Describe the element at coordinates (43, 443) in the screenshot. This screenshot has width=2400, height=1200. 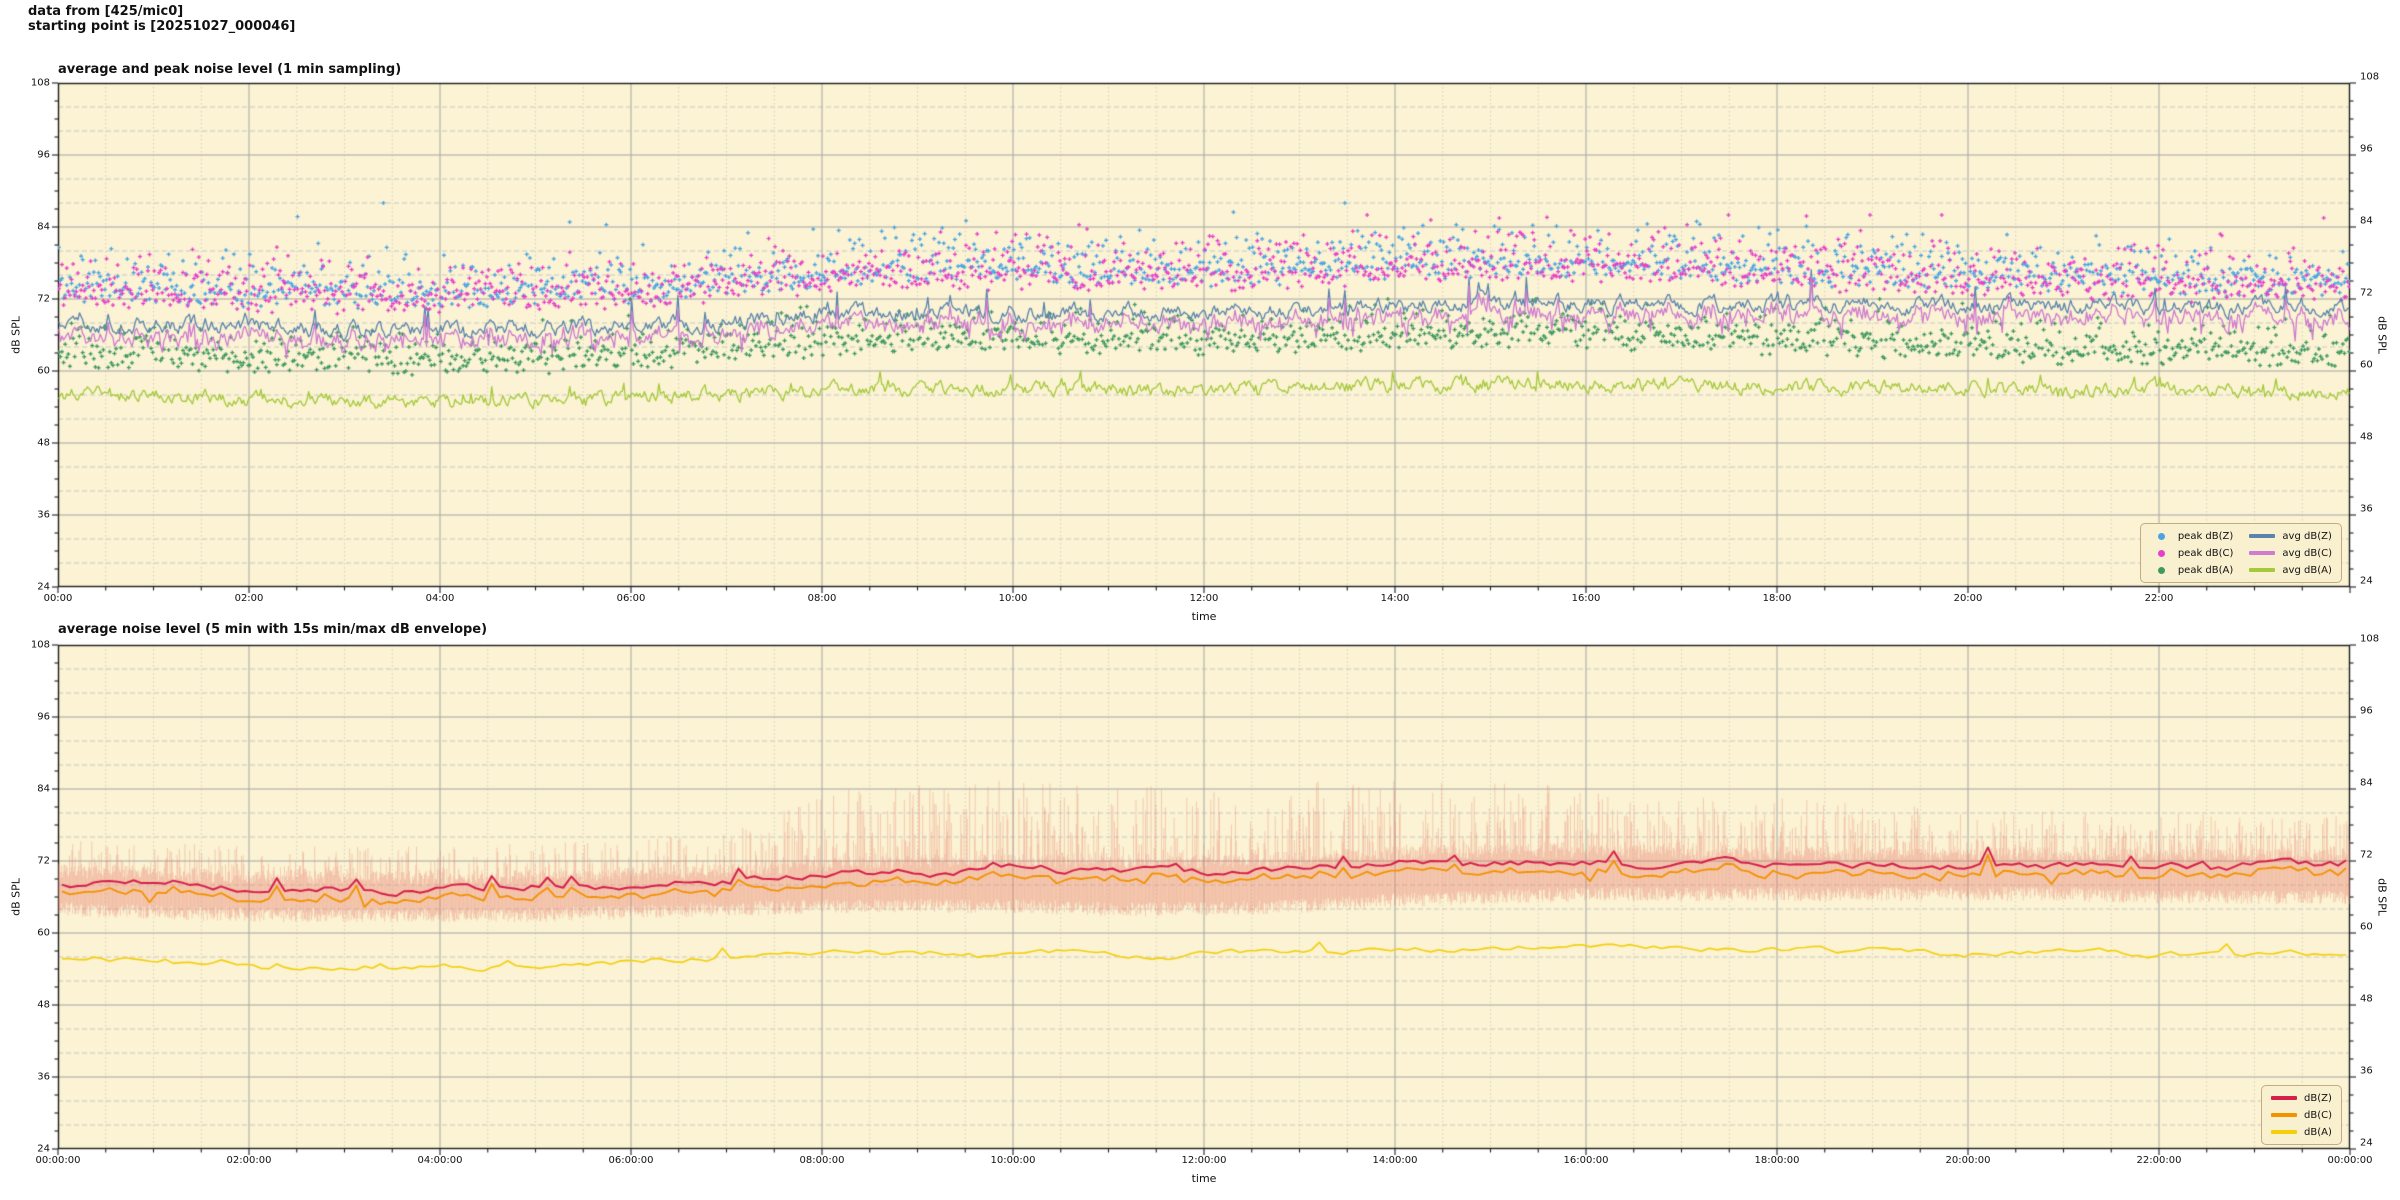
I see `y-tick-label-left-chart0: 48` at that location.